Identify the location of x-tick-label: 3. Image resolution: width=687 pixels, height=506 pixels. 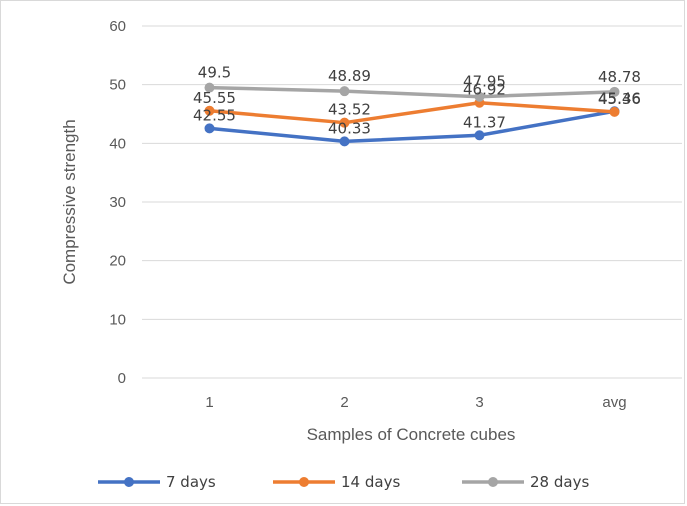
(479, 402).